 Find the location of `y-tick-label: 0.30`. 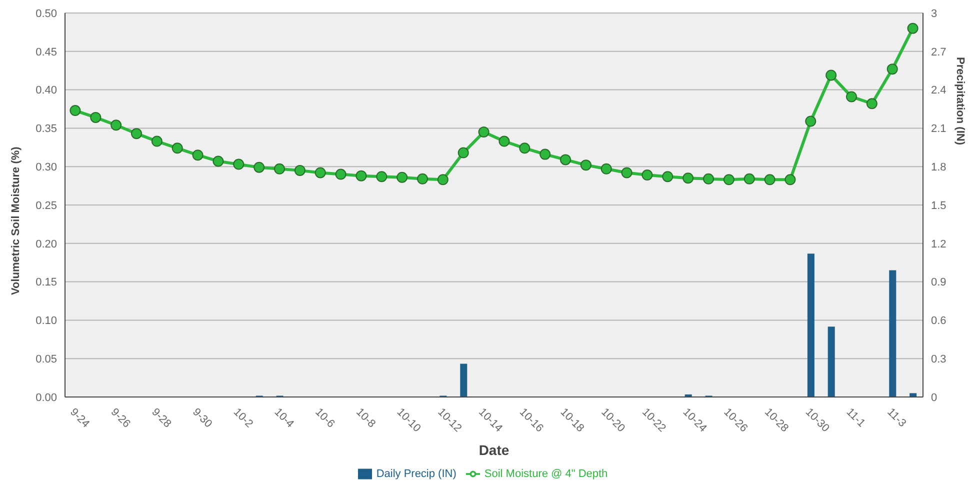

y-tick-label: 0.30 is located at coordinates (46, 168).